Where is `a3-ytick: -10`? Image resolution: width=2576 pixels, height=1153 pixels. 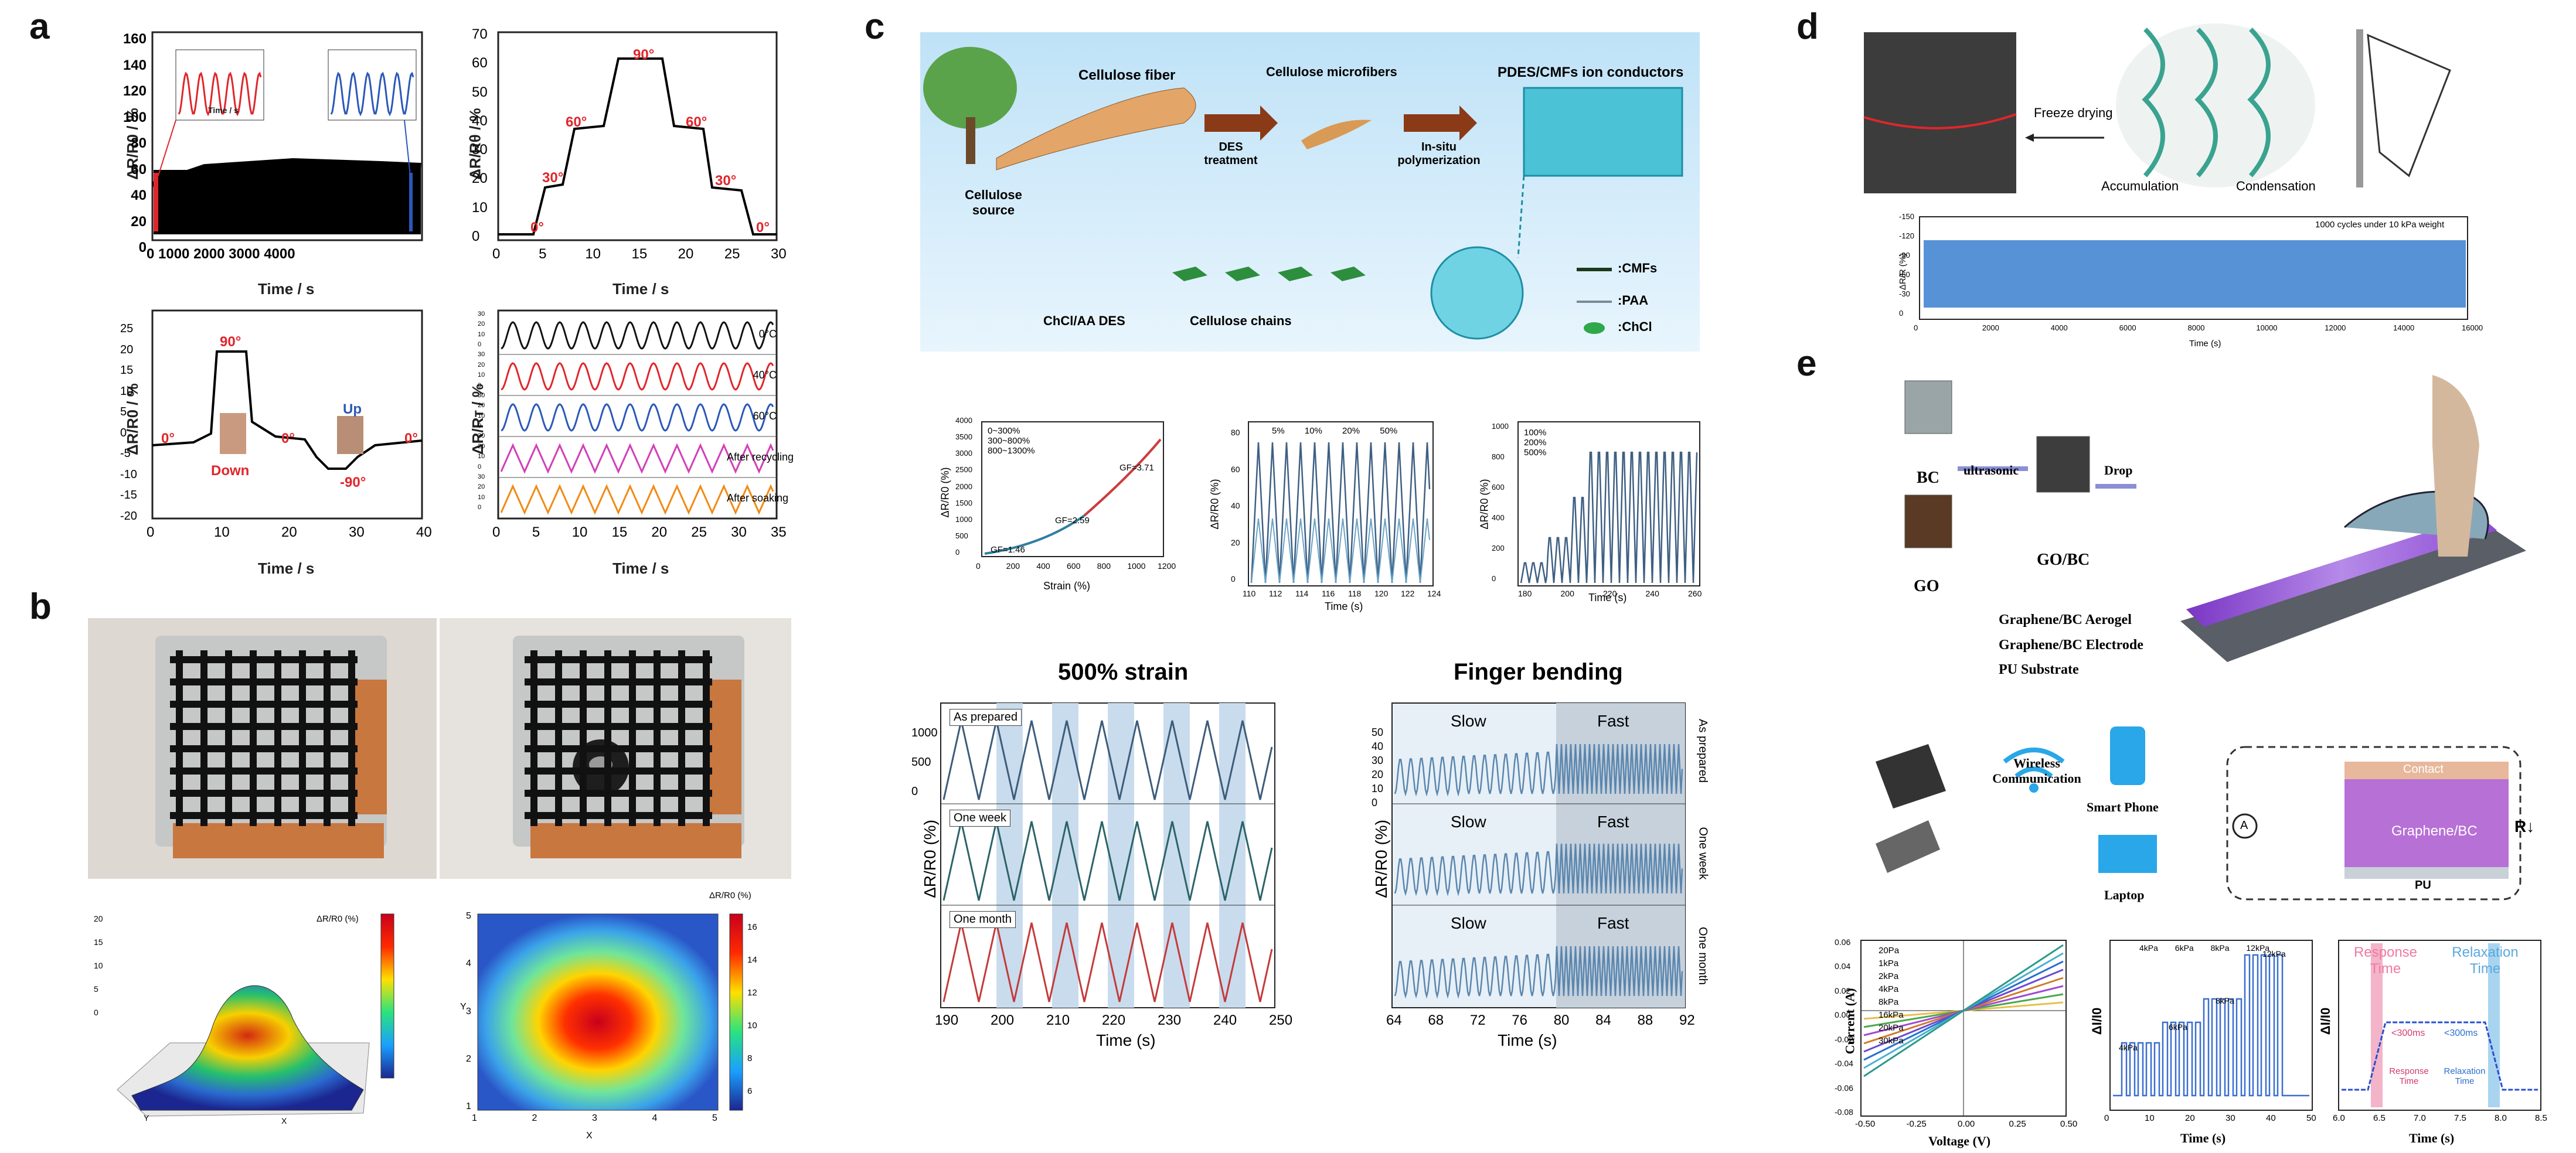
a3-ytick: -10 is located at coordinates (128, 474).